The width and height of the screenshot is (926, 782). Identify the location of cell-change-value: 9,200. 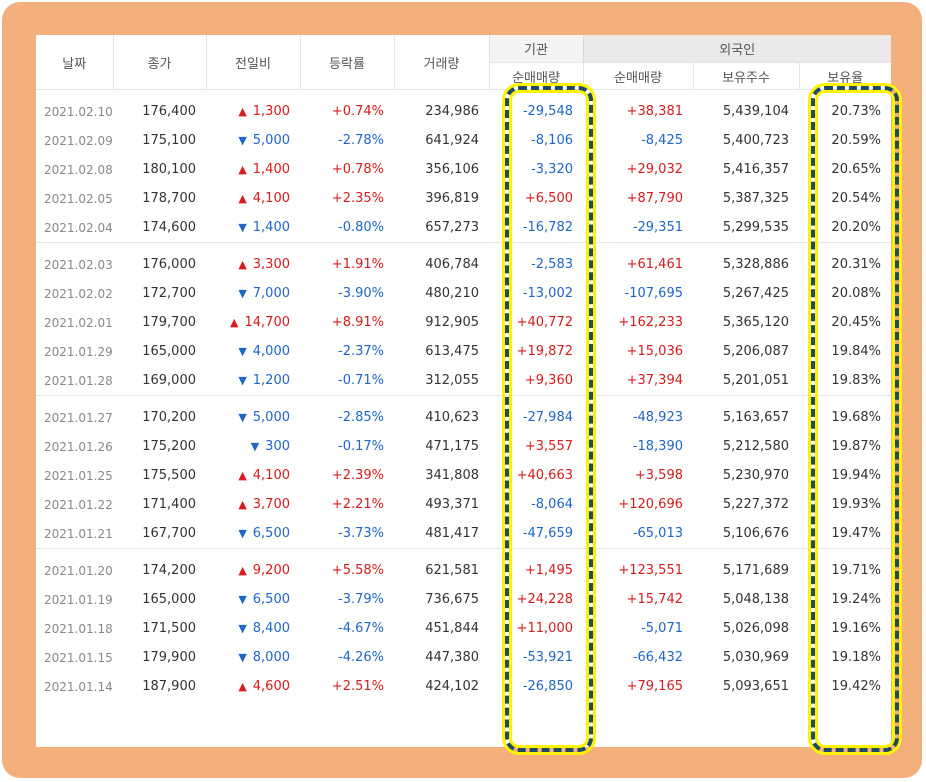
(271, 570).